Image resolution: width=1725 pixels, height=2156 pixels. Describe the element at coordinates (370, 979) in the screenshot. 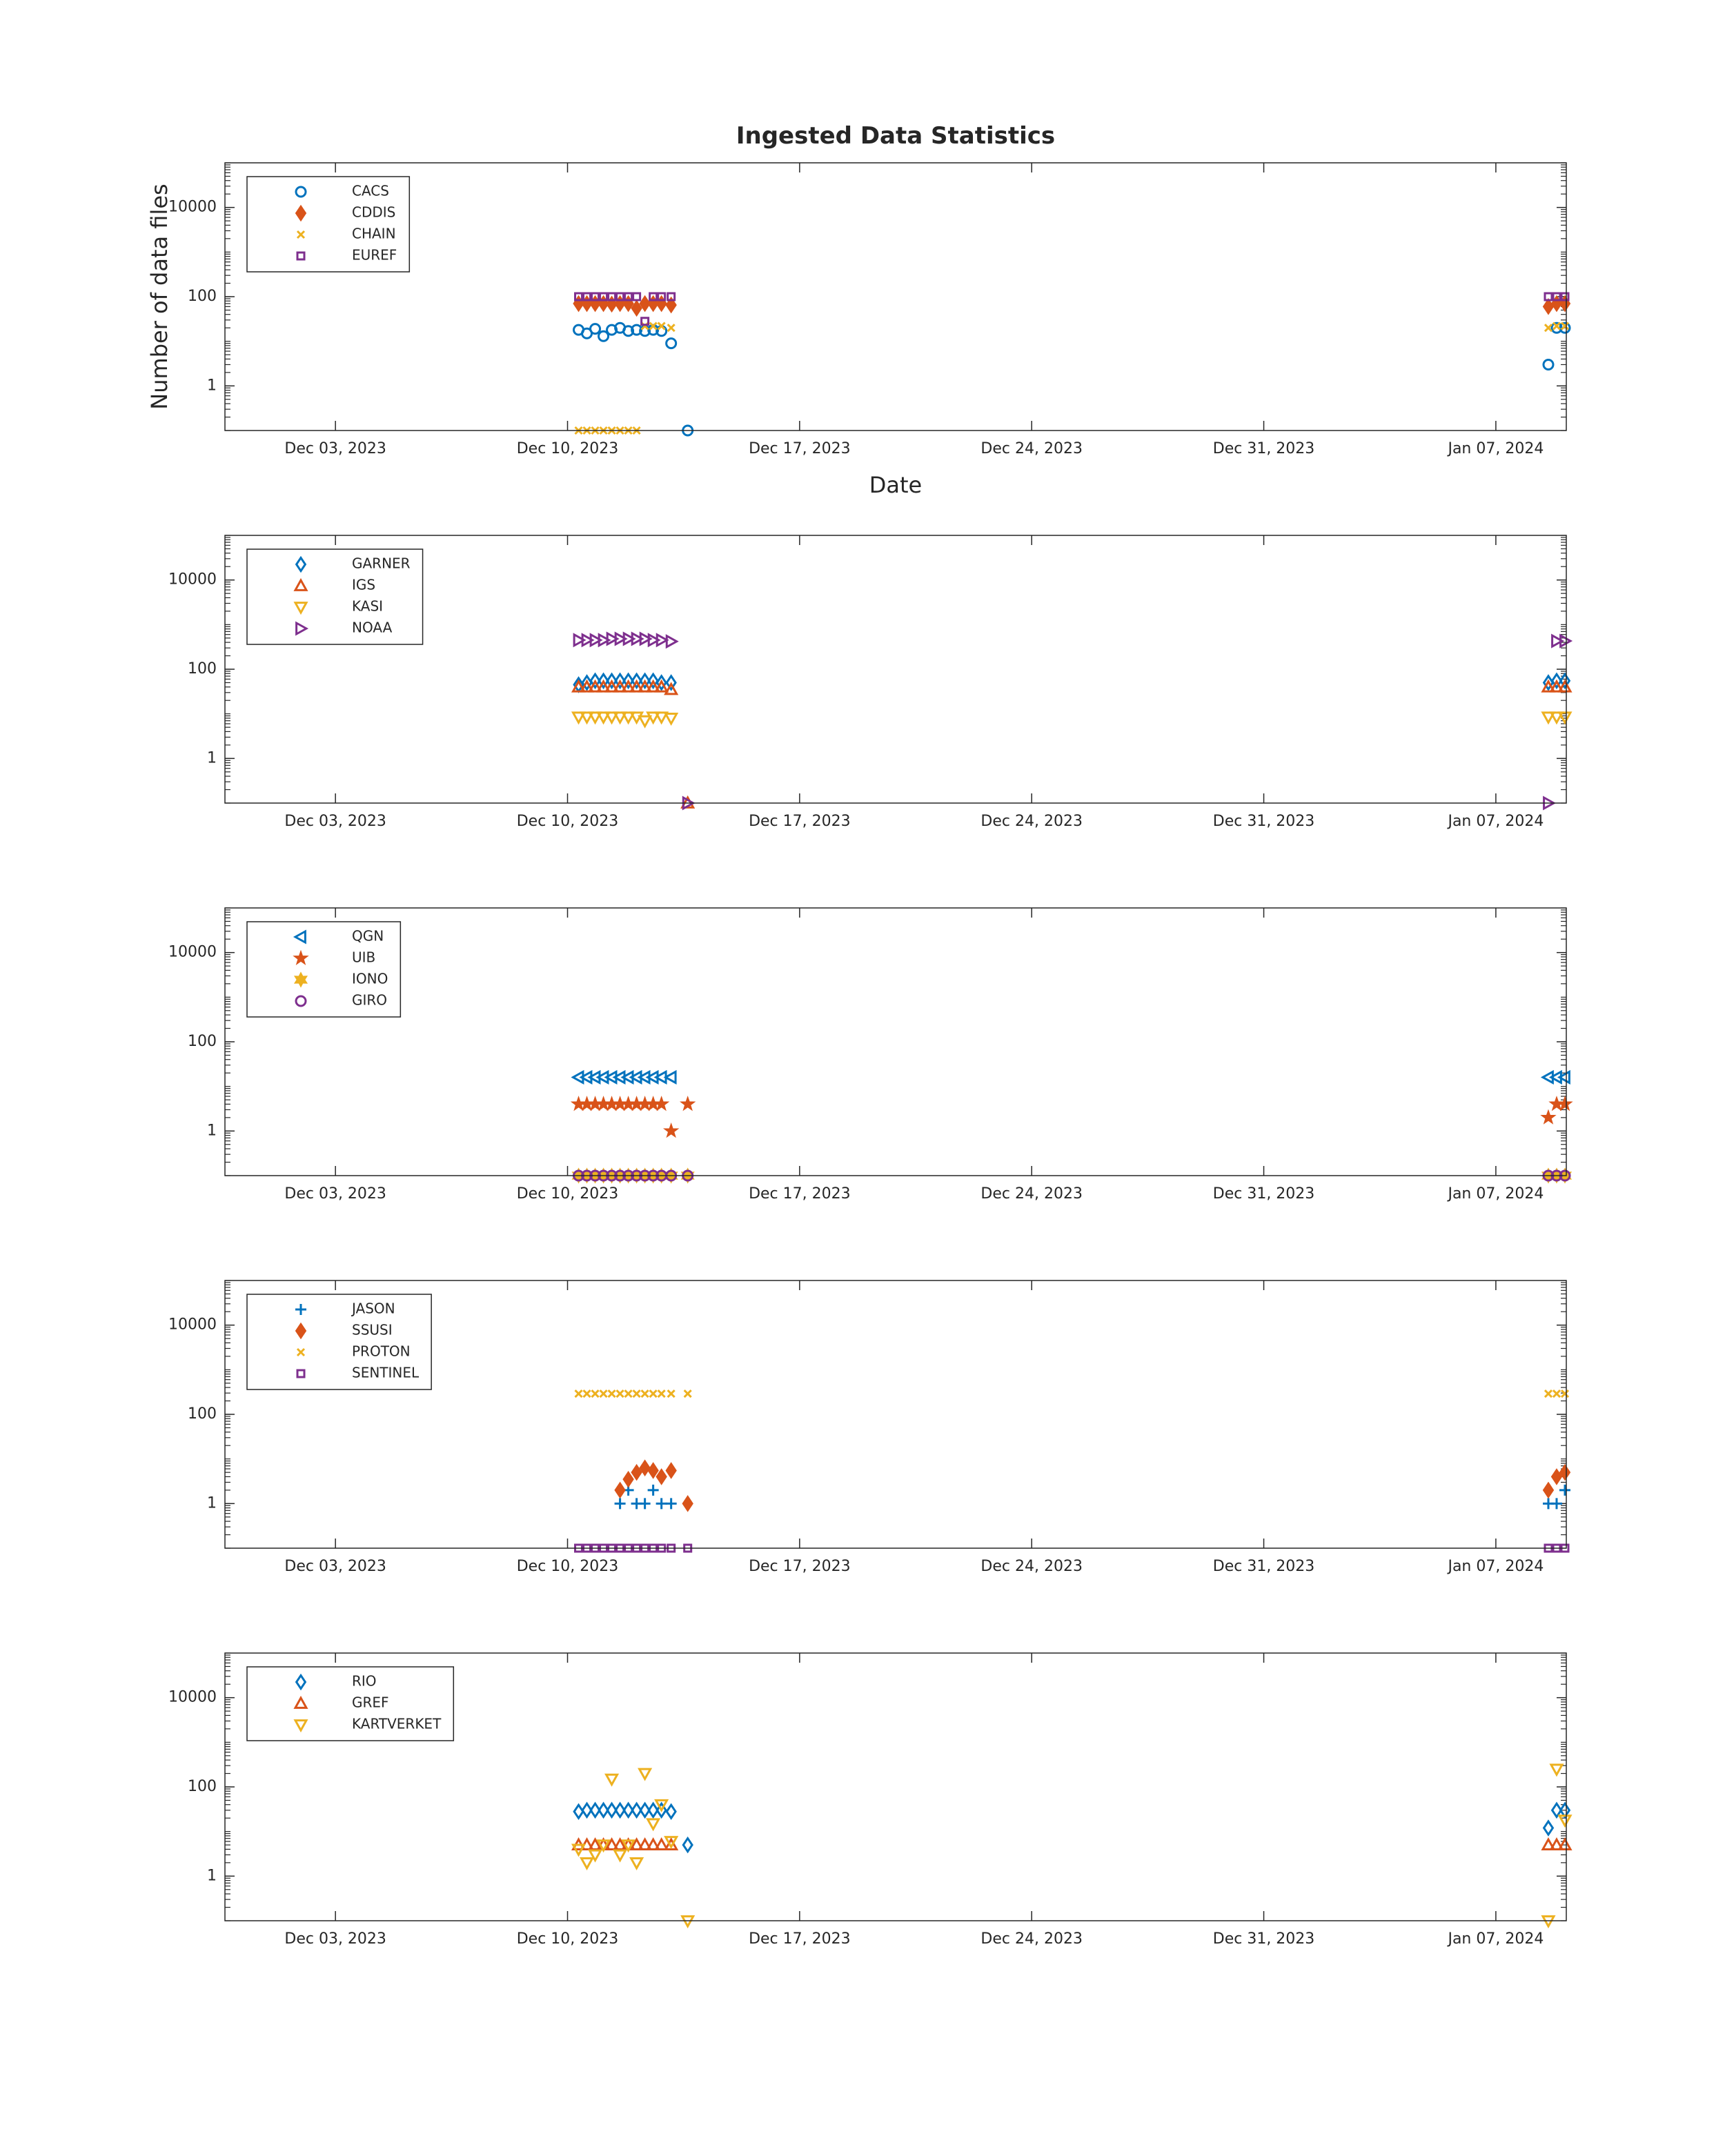

I see `legend-label: IONO` at that location.